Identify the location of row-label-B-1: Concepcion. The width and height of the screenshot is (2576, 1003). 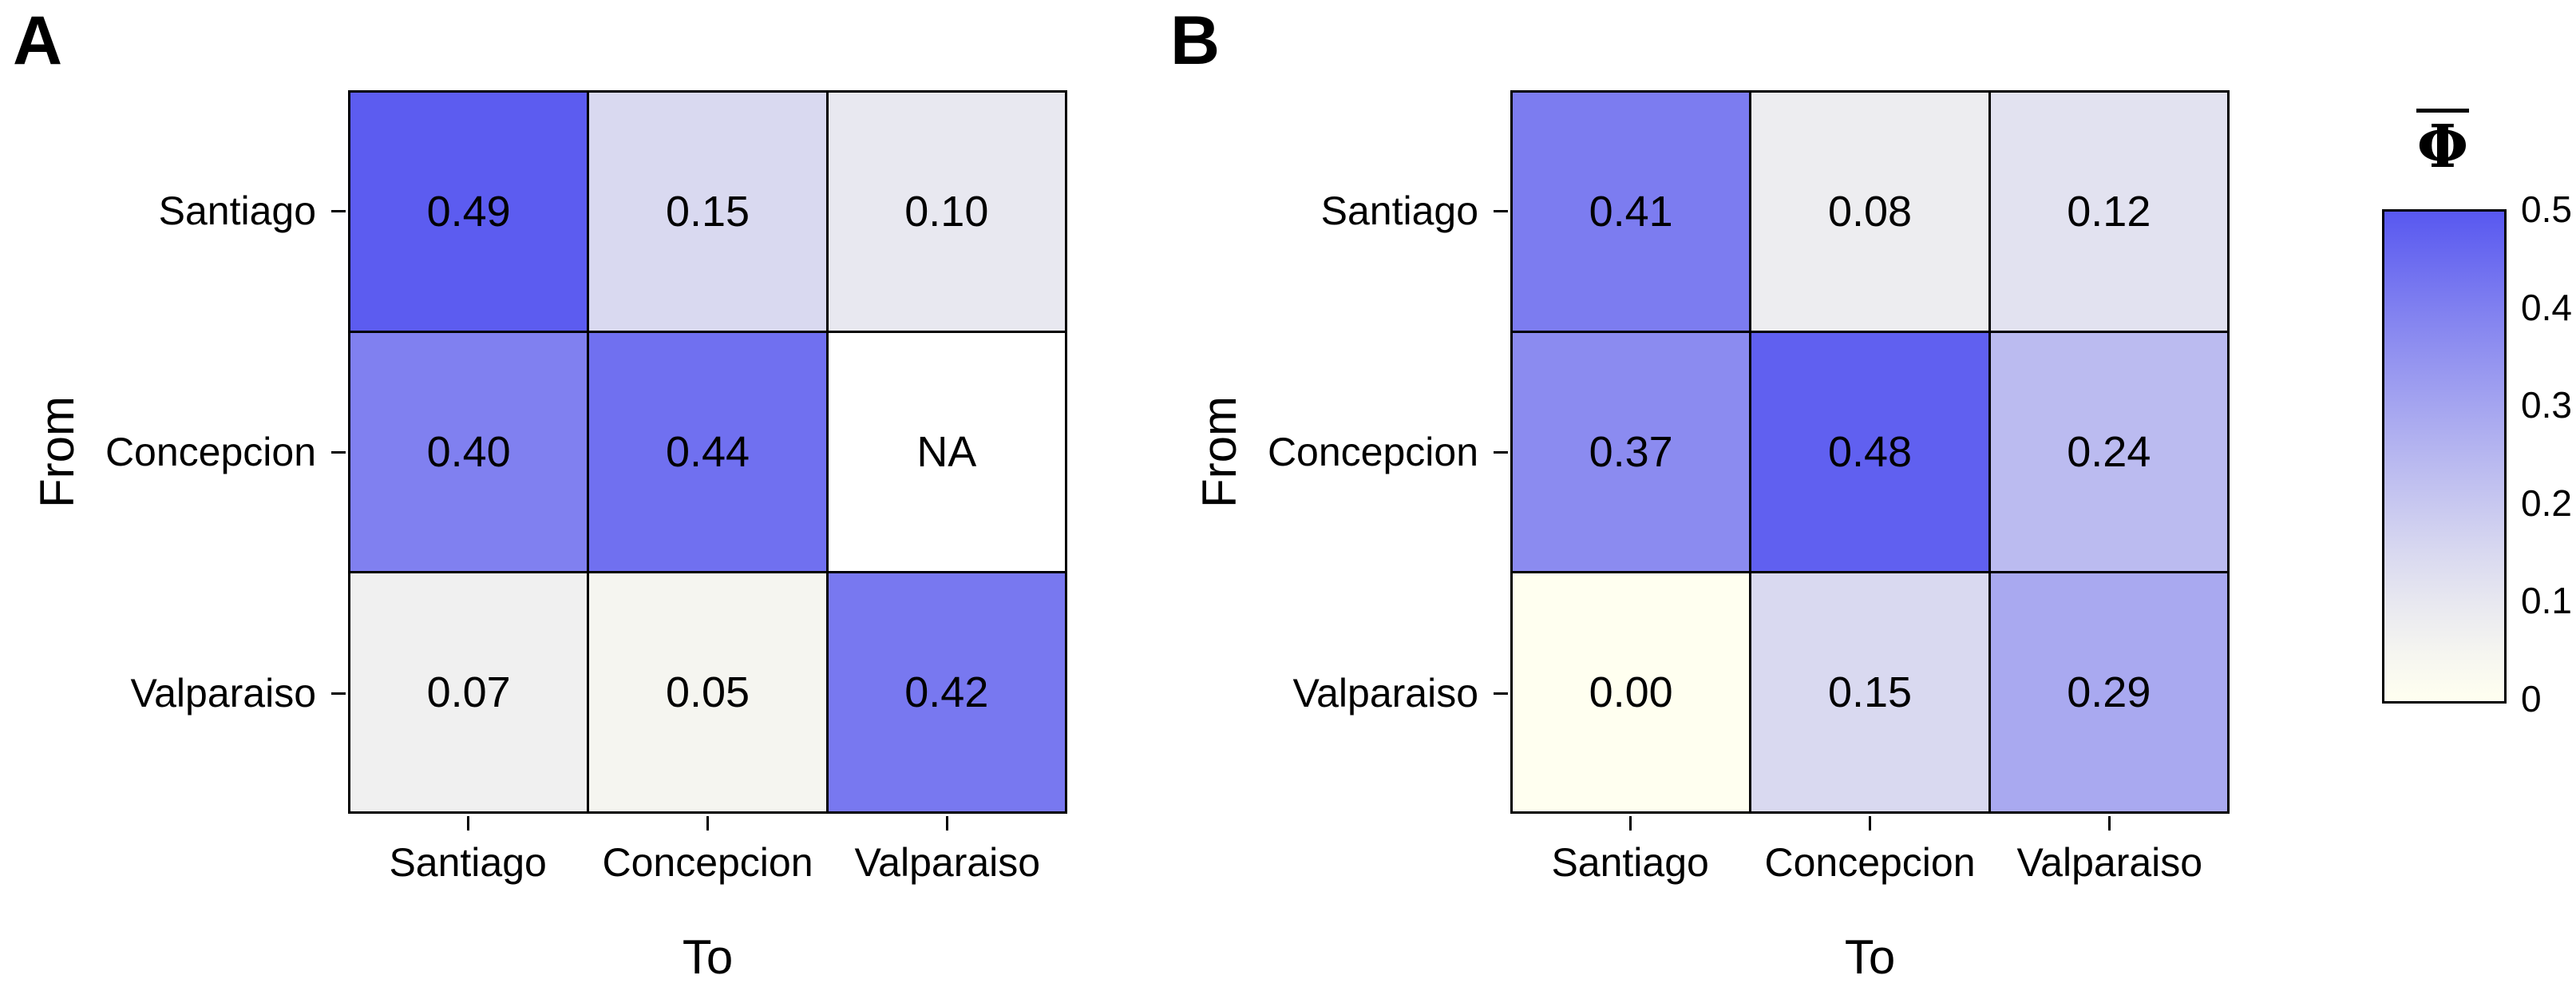
(1373, 452).